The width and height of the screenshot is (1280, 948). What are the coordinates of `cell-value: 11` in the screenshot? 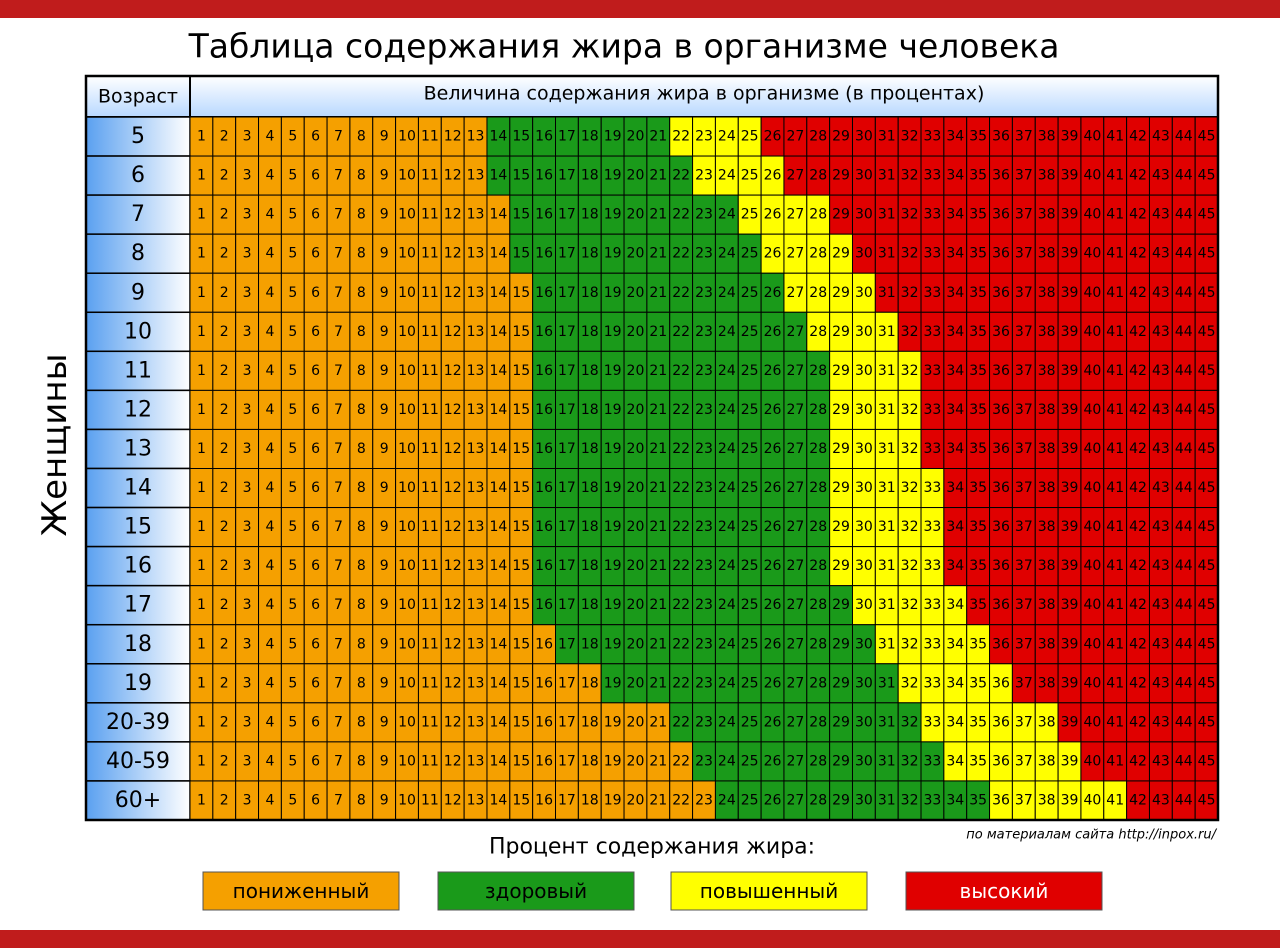 It's located at (430, 566).